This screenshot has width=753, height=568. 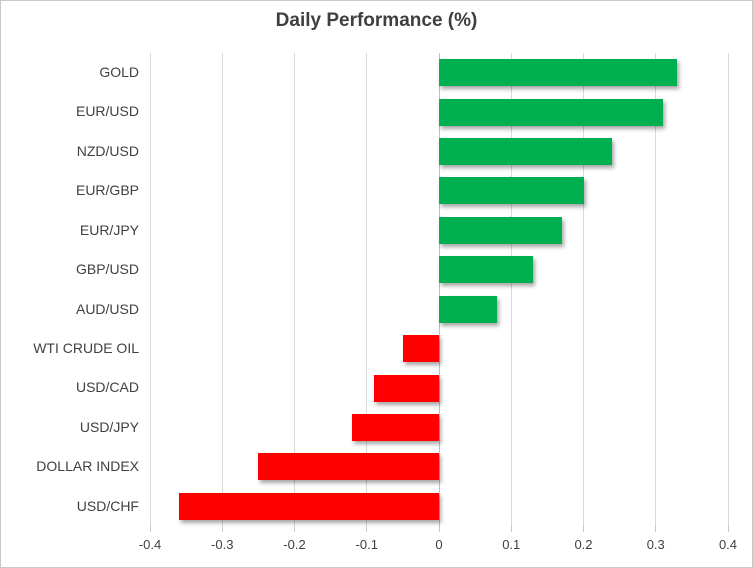 I want to click on bar-eur-gbp, so click(x=511, y=191).